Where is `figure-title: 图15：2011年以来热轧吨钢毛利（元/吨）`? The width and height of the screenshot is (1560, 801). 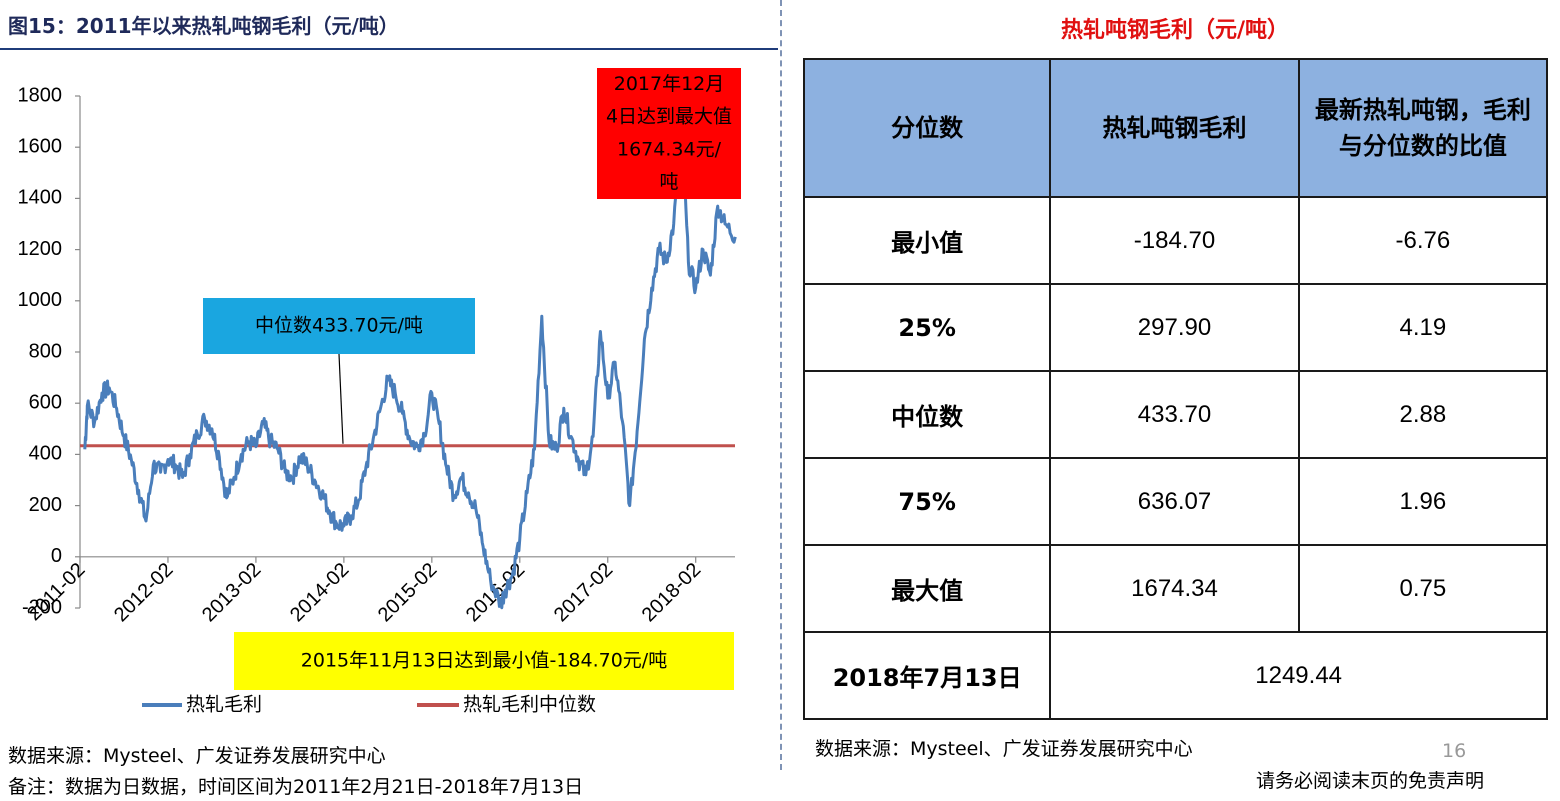
figure-title: 图15：2011年以来热轧吨钢毛利（元/吨） is located at coordinates (203, 26).